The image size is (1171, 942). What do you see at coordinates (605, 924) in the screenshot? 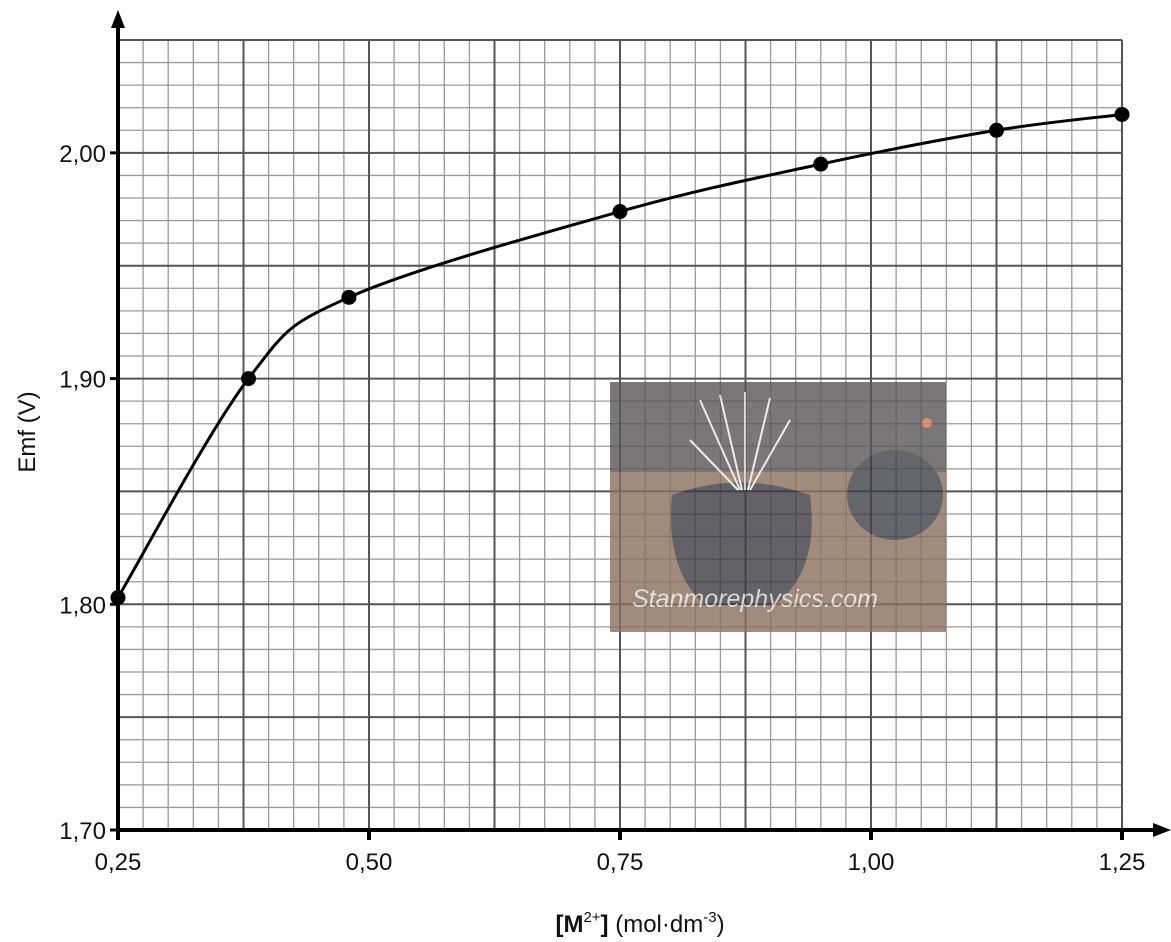
I see `x-axis-title-bracket-close: ]` at bounding box center [605, 924].